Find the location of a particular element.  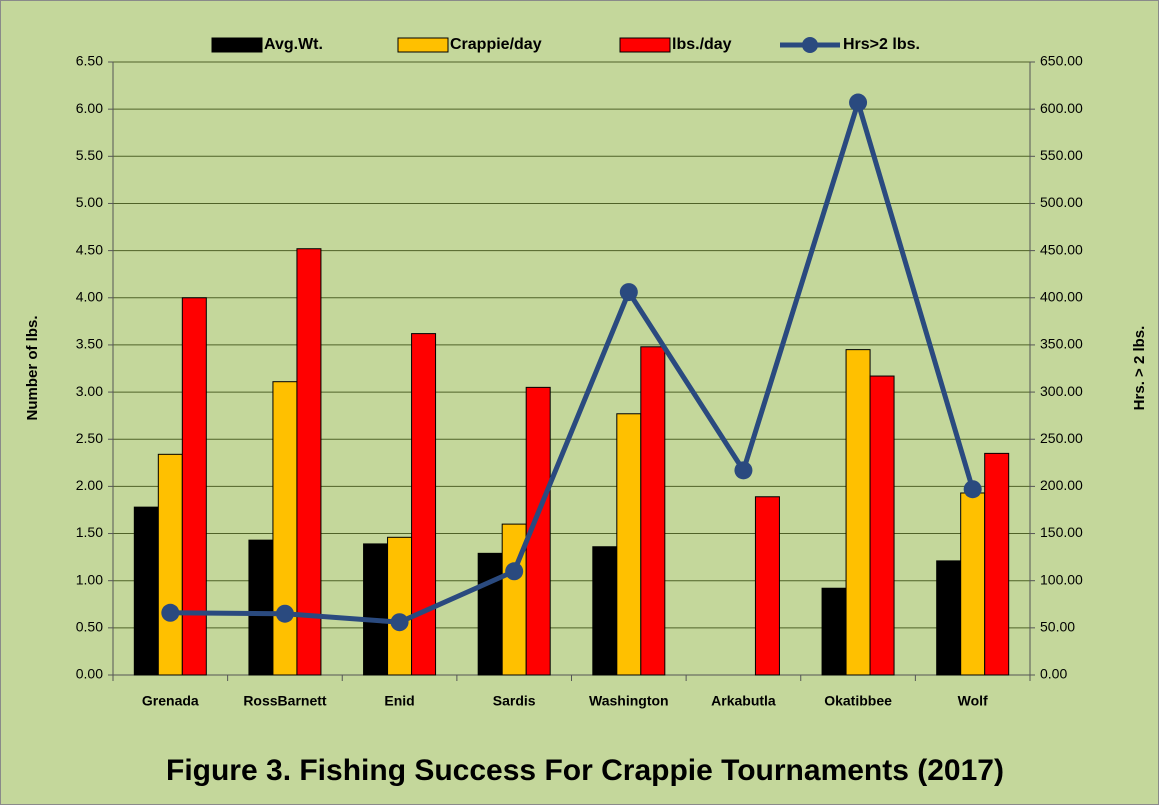

y-tick-label: 4.50 is located at coordinates (89, 249).